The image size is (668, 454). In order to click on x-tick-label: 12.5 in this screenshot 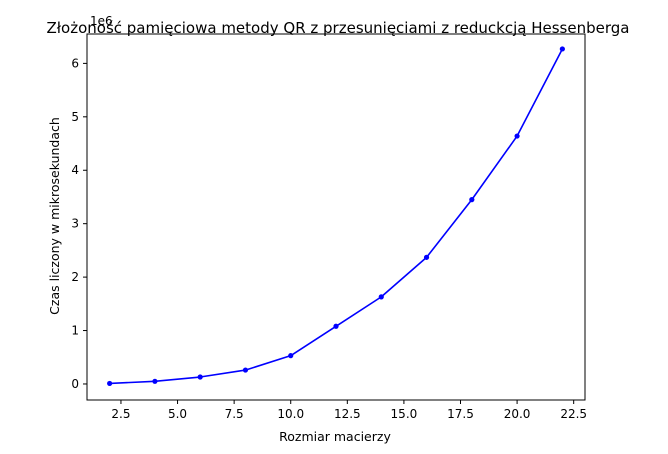, I will do `click(347, 414)`.